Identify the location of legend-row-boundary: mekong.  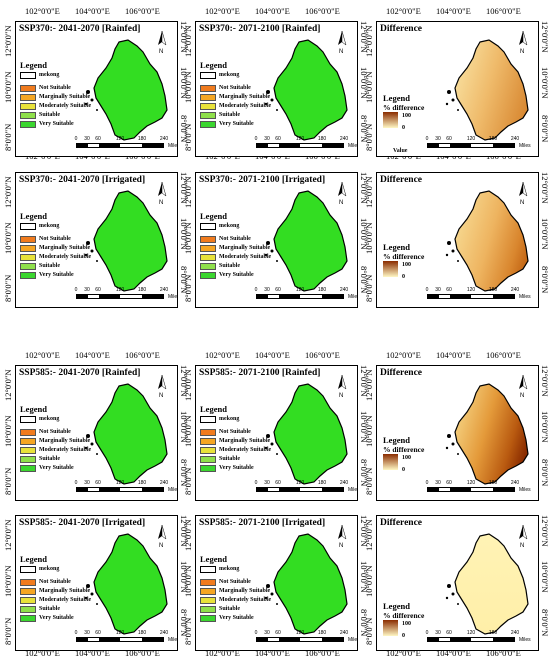
(55, 75).